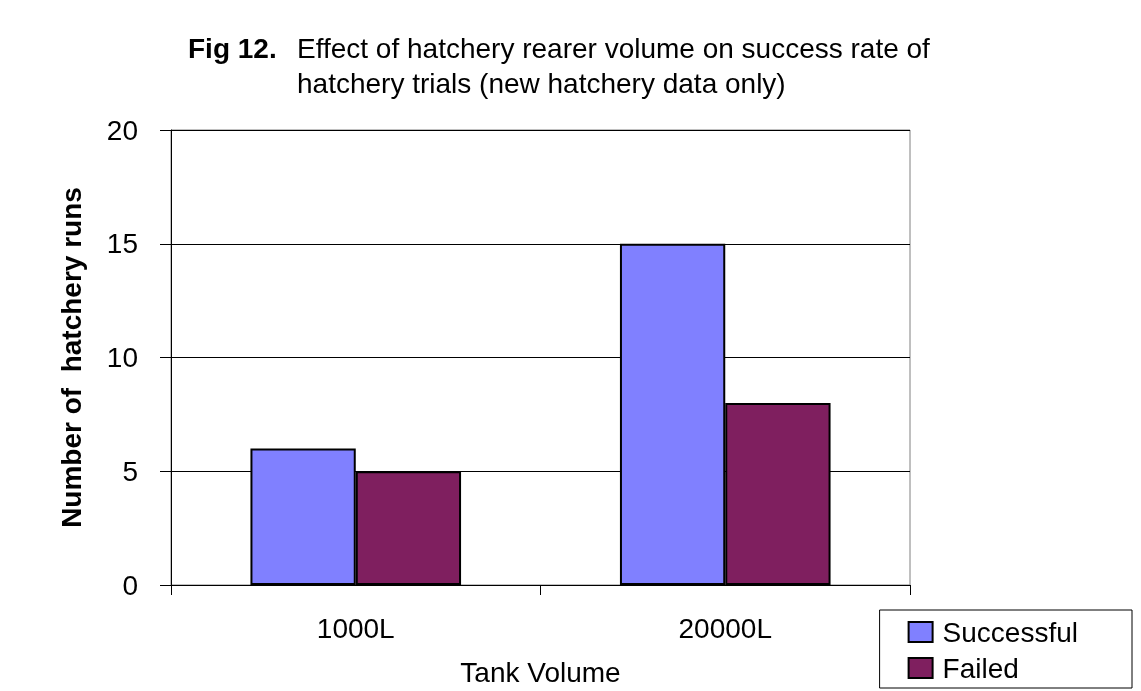  Describe the element at coordinates (980, 668) in the screenshot. I see `legend-label: Failed` at that location.